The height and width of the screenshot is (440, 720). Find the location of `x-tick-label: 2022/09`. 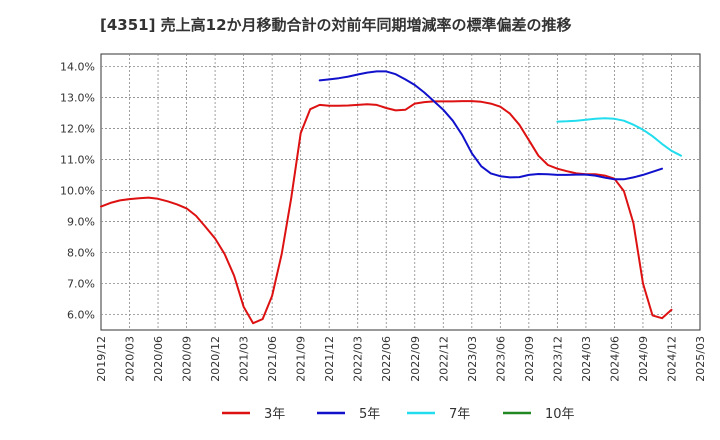

x-tick-label: 2022/09 is located at coordinates (415, 359).